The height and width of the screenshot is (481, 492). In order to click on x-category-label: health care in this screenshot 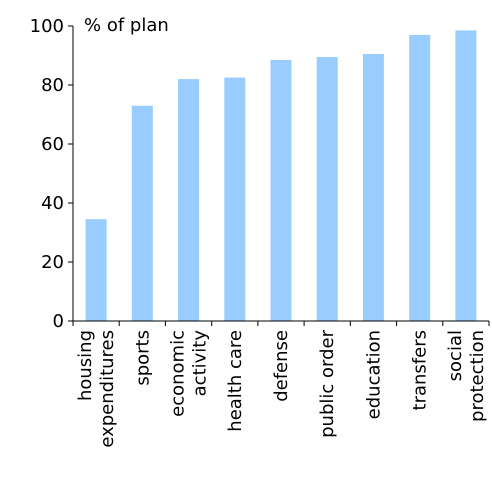, I will do `click(235, 381)`.